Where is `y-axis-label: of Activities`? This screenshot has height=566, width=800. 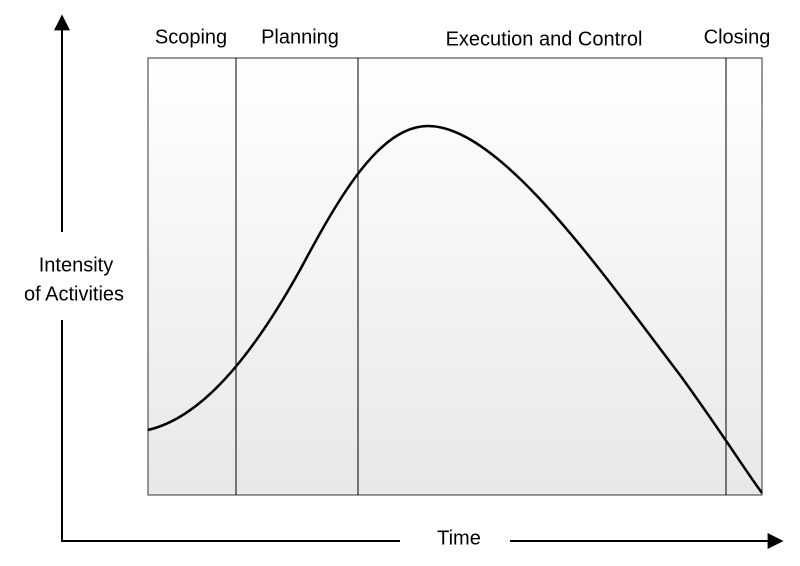 y-axis-label: of Activities is located at coordinates (74, 294).